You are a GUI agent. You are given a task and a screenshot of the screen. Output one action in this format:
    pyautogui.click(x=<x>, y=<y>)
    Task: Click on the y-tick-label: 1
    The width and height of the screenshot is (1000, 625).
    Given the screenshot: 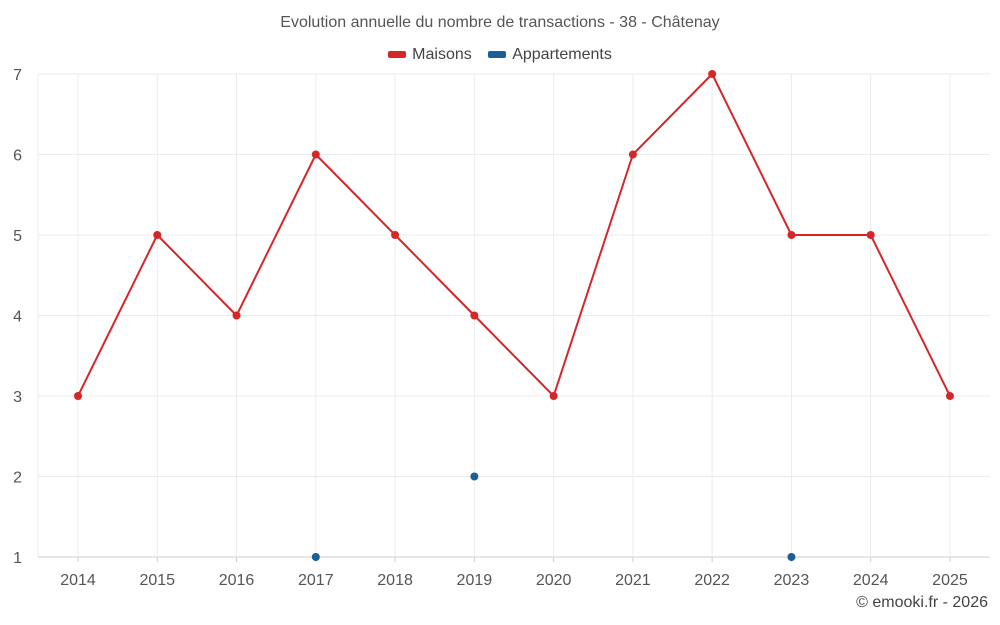 What is the action you would take?
    pyautogui.click(x=17, y=558)
    